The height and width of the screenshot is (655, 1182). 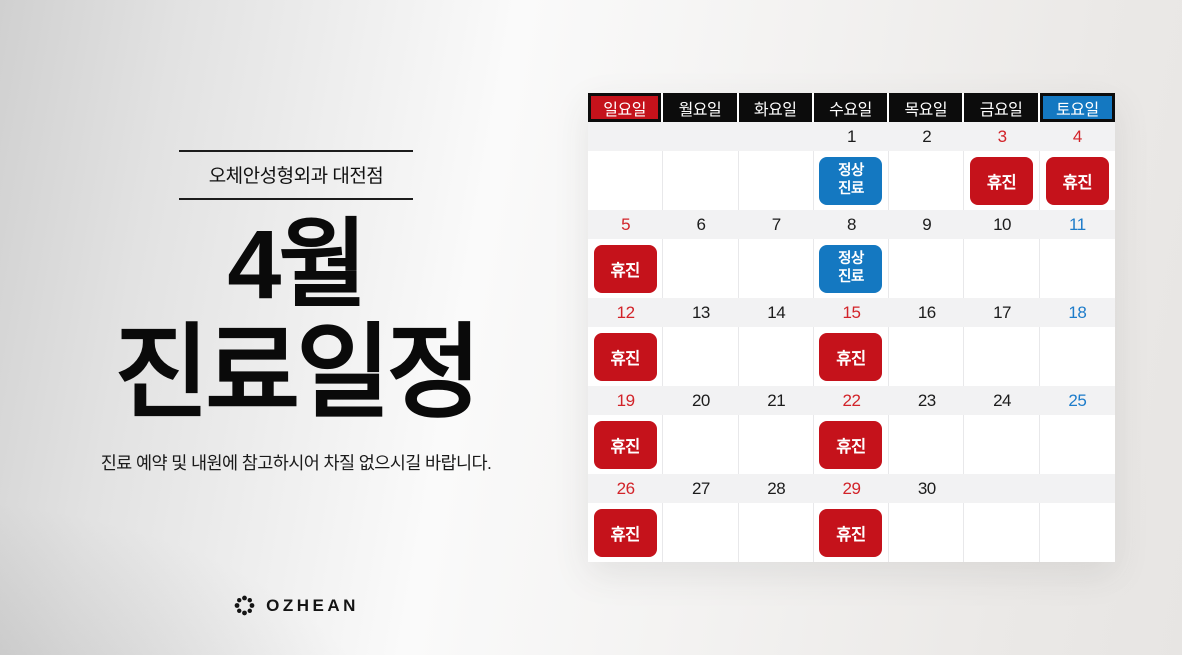 What do you see at coordinates (1077, 400) in the screenshot?
I see `date-cell: 25` at bounding box center [1077, 400].